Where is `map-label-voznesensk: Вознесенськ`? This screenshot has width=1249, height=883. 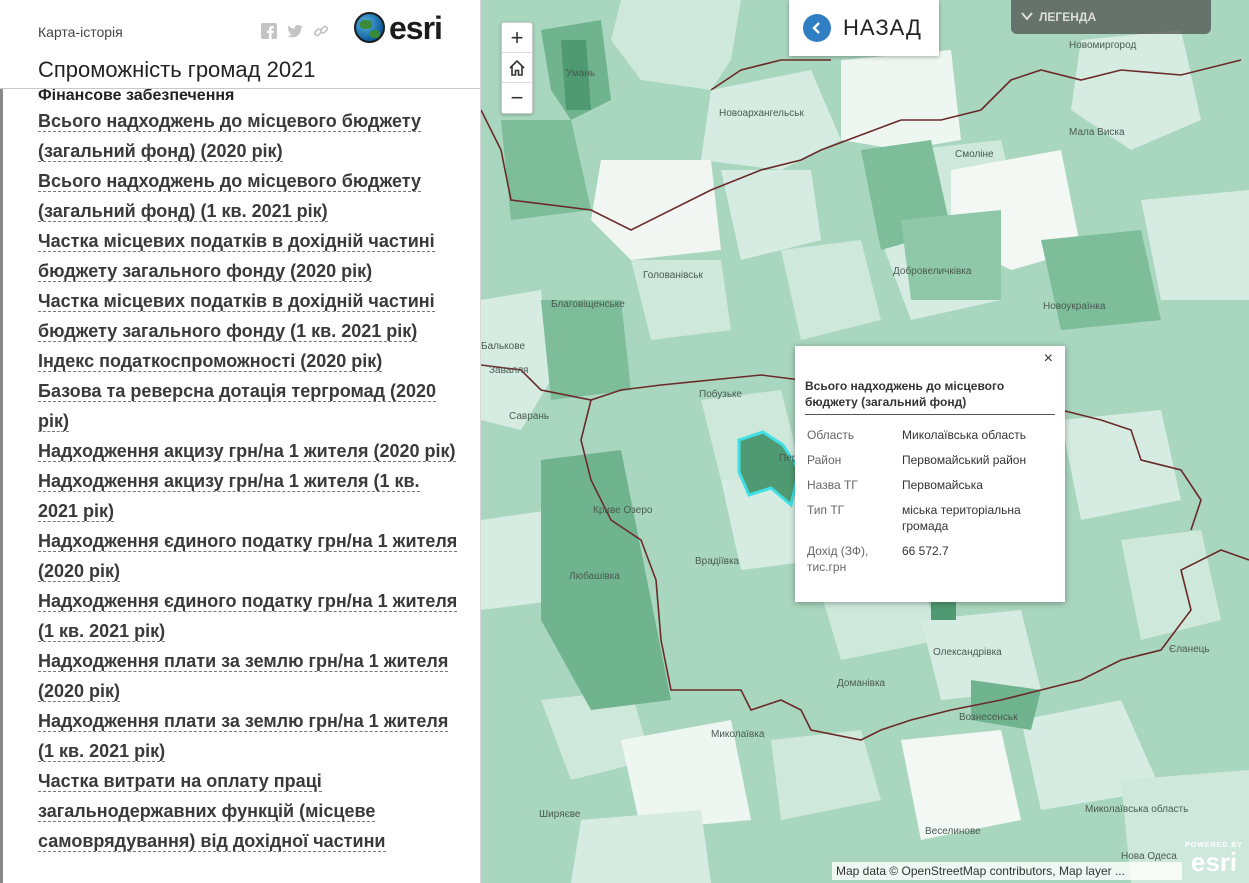 map-label-voznesensk: Вознесенськ is located at coordinates (988, 717).